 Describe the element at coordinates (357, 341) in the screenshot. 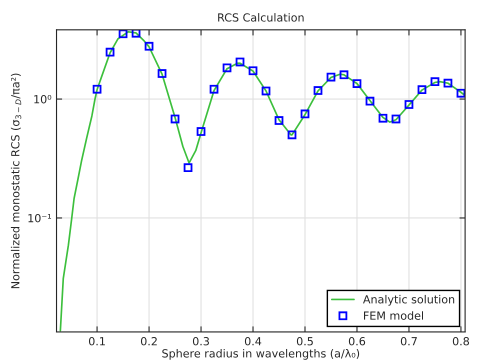

I see `x-tick-label: 0.6` at that location.